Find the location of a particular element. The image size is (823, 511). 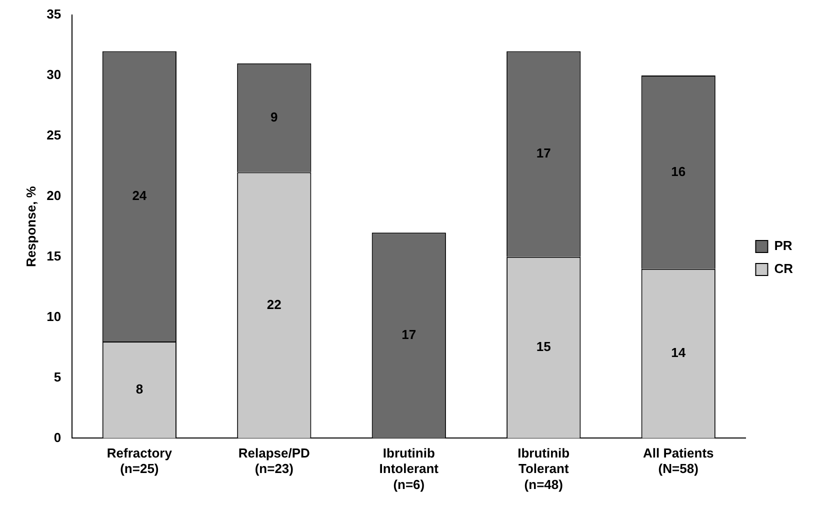

data-label: 9 is located at coordinates (274, 116).